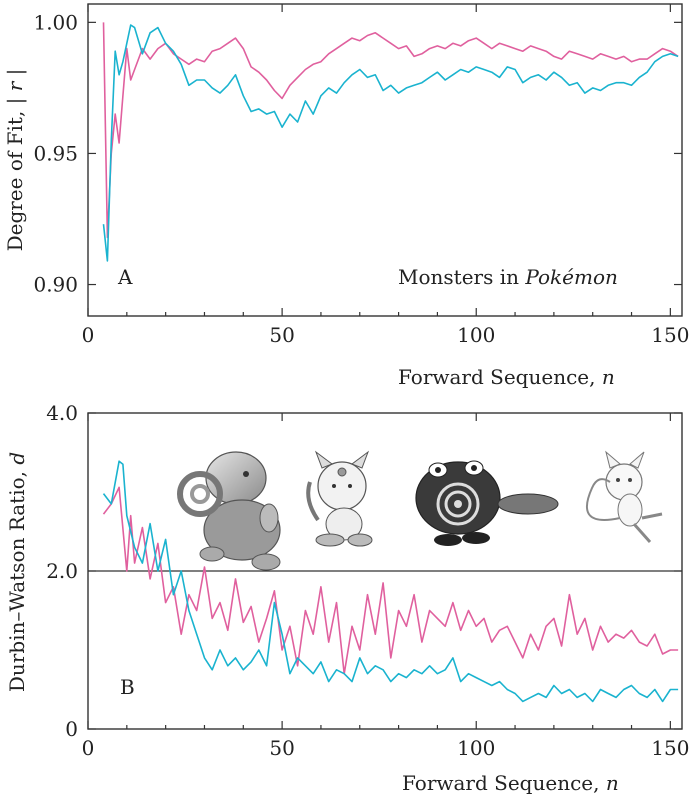  I want to click on panel-a-annotation: Monsters in Pokémon, so click(508, 277).